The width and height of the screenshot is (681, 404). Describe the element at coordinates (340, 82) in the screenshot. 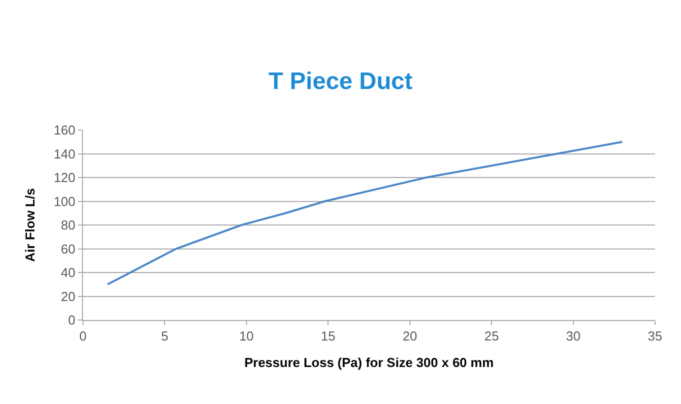

I see `chart-title: T Piece Duct` at that location.